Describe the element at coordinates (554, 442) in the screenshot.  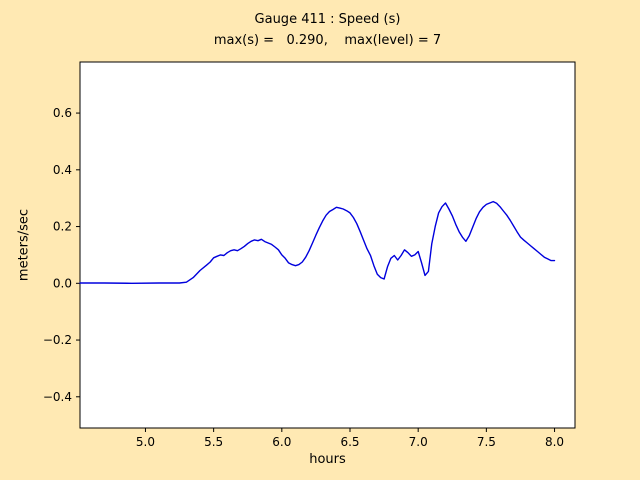
I see `x-tick-label: 8.0` at that location.